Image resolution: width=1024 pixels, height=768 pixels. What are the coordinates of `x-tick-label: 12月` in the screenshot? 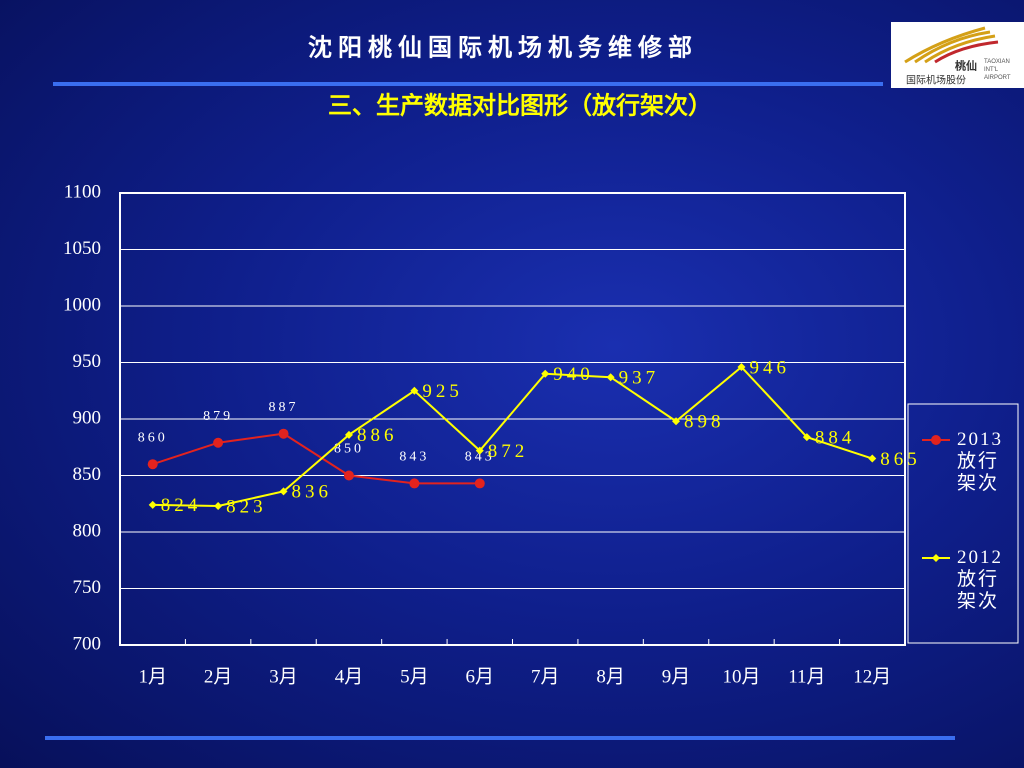 It's located at (872, 676).